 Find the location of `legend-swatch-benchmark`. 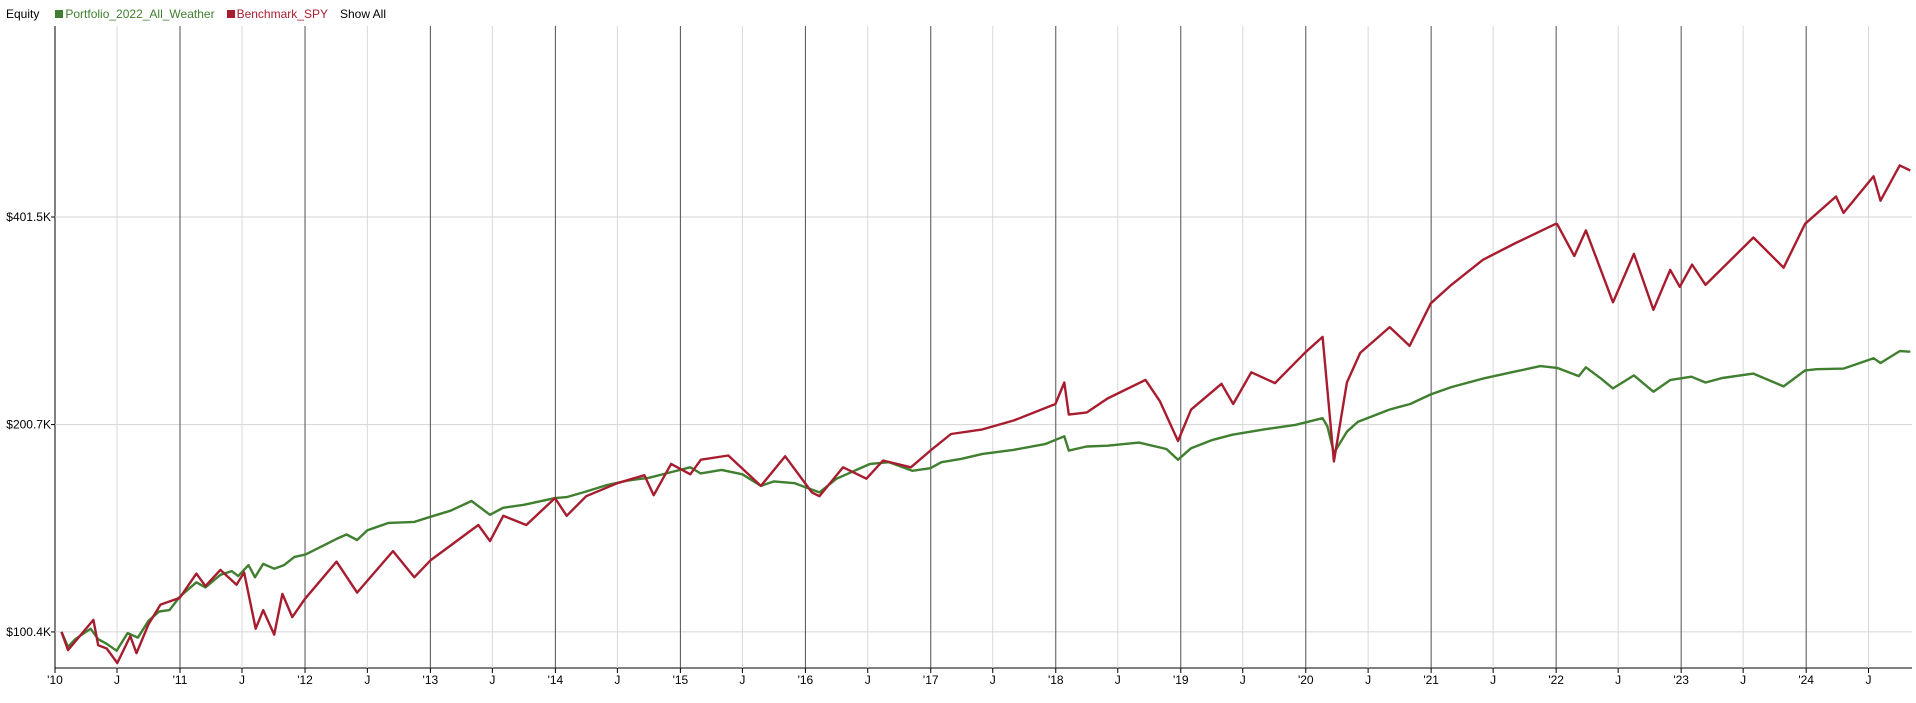

legend-swatch-benchmark is located at coordinates (230, 14).